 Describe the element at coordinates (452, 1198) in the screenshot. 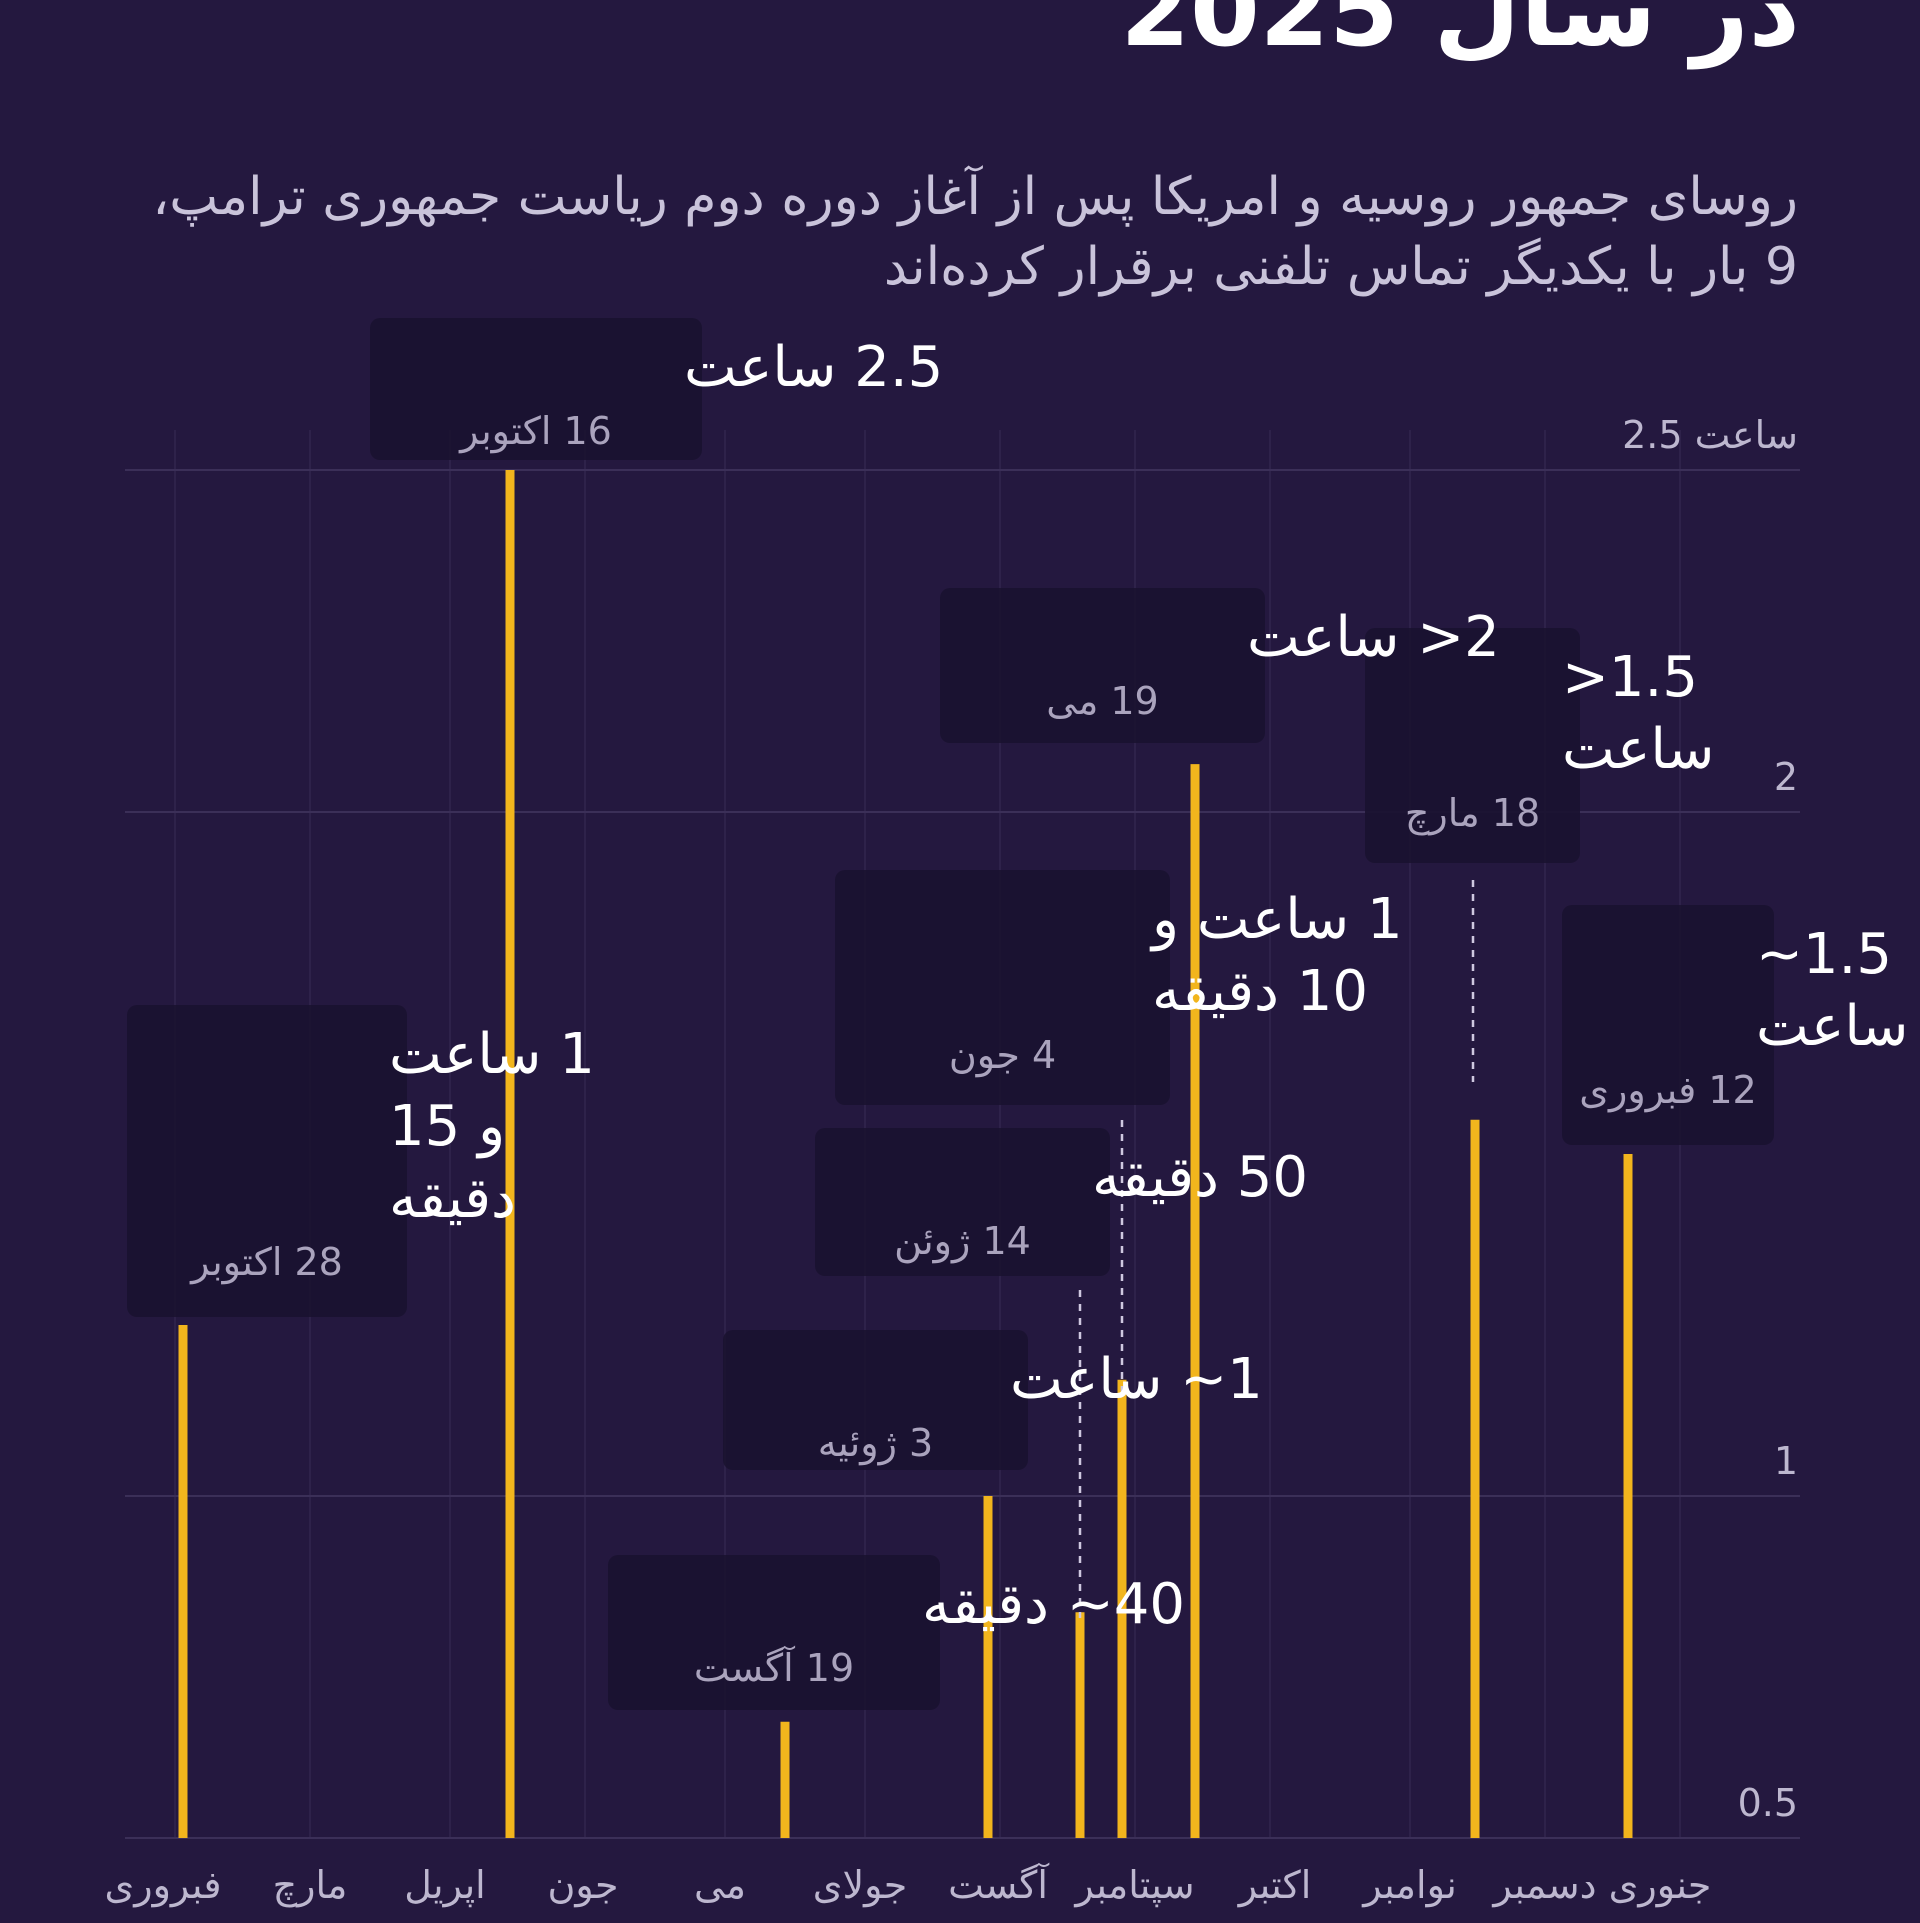

I see `duration-label: دقیقه` at that location.